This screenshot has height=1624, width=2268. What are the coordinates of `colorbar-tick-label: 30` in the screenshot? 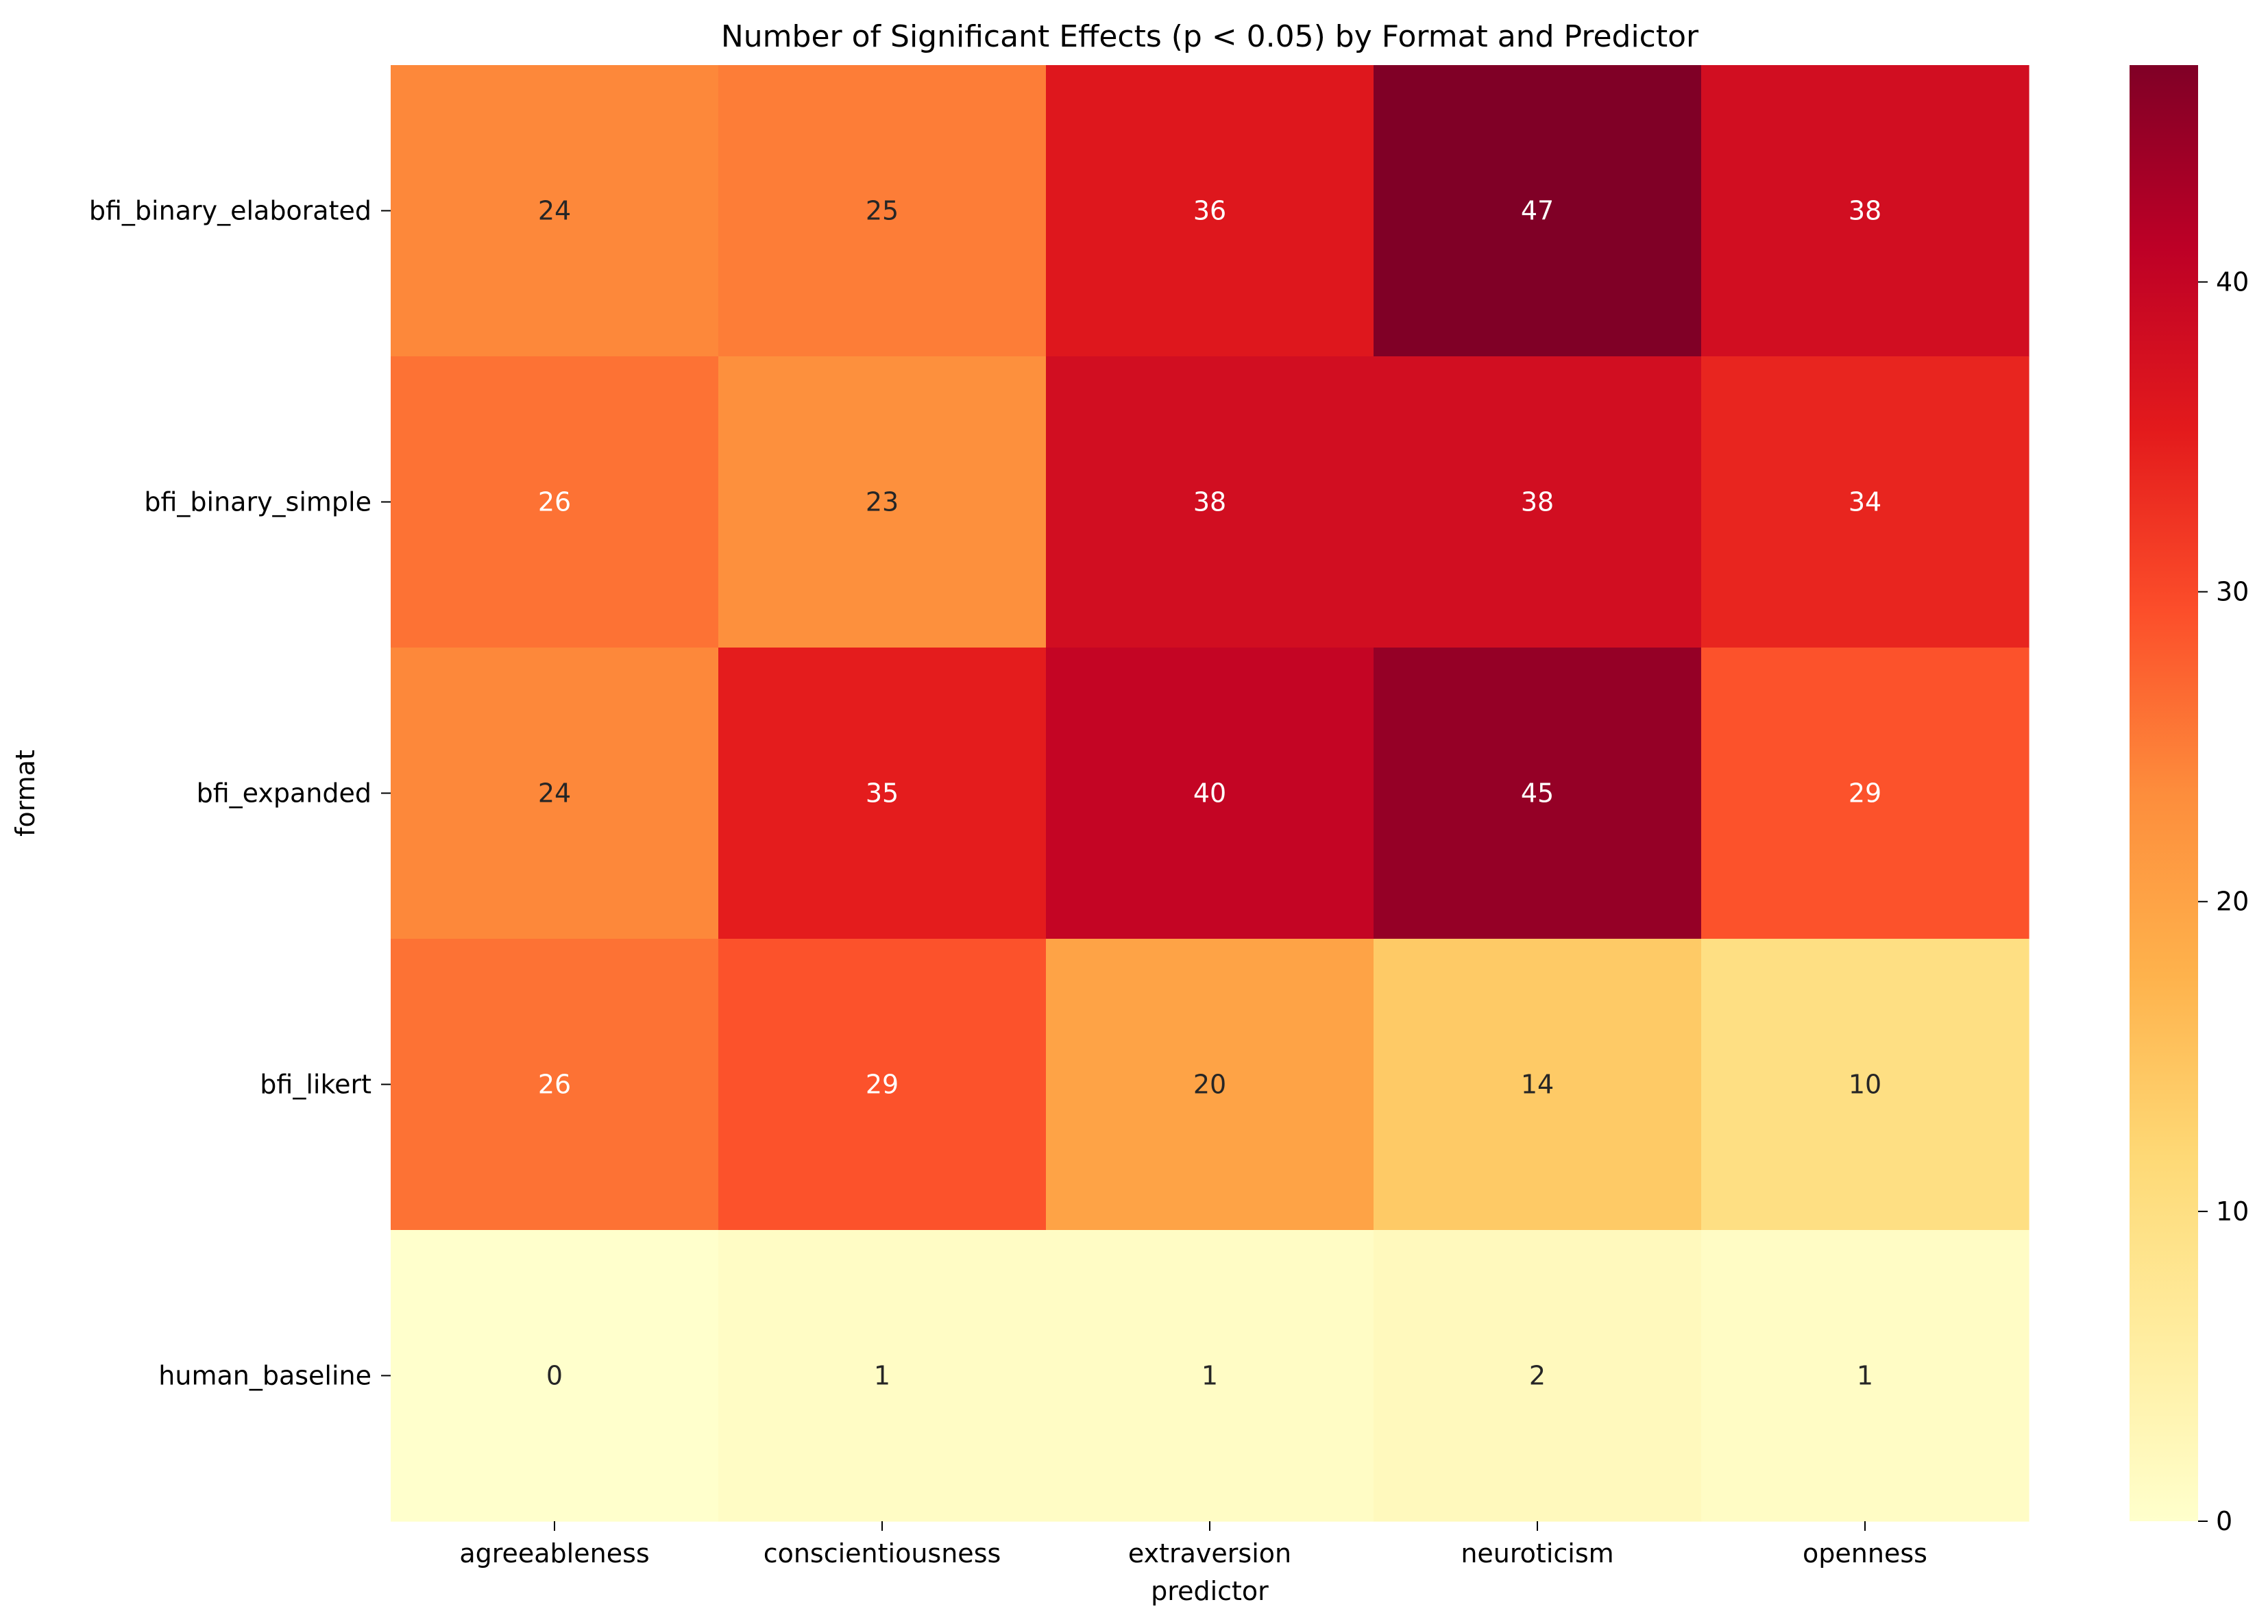 It's located at (2233, 592).